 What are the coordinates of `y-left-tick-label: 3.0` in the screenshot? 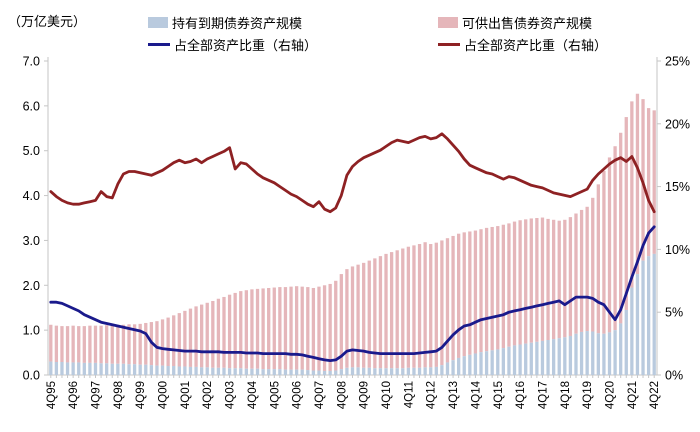 It's located at (31, 241).